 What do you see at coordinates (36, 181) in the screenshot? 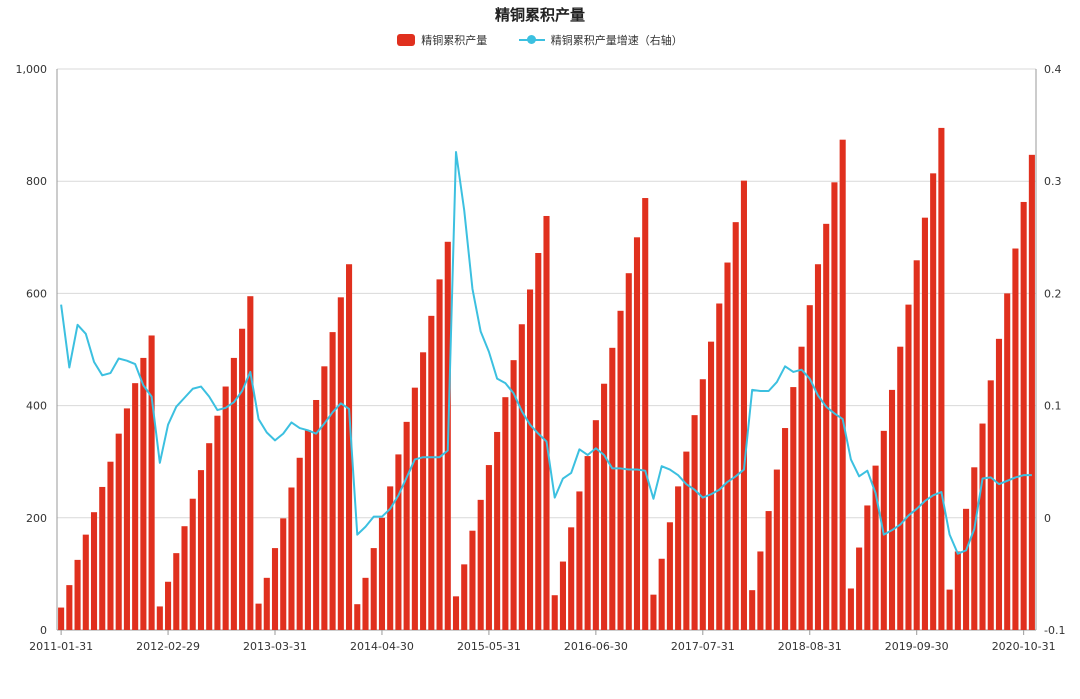
I see `y-left-tick-label: 800` at bounding box center [36, 181].